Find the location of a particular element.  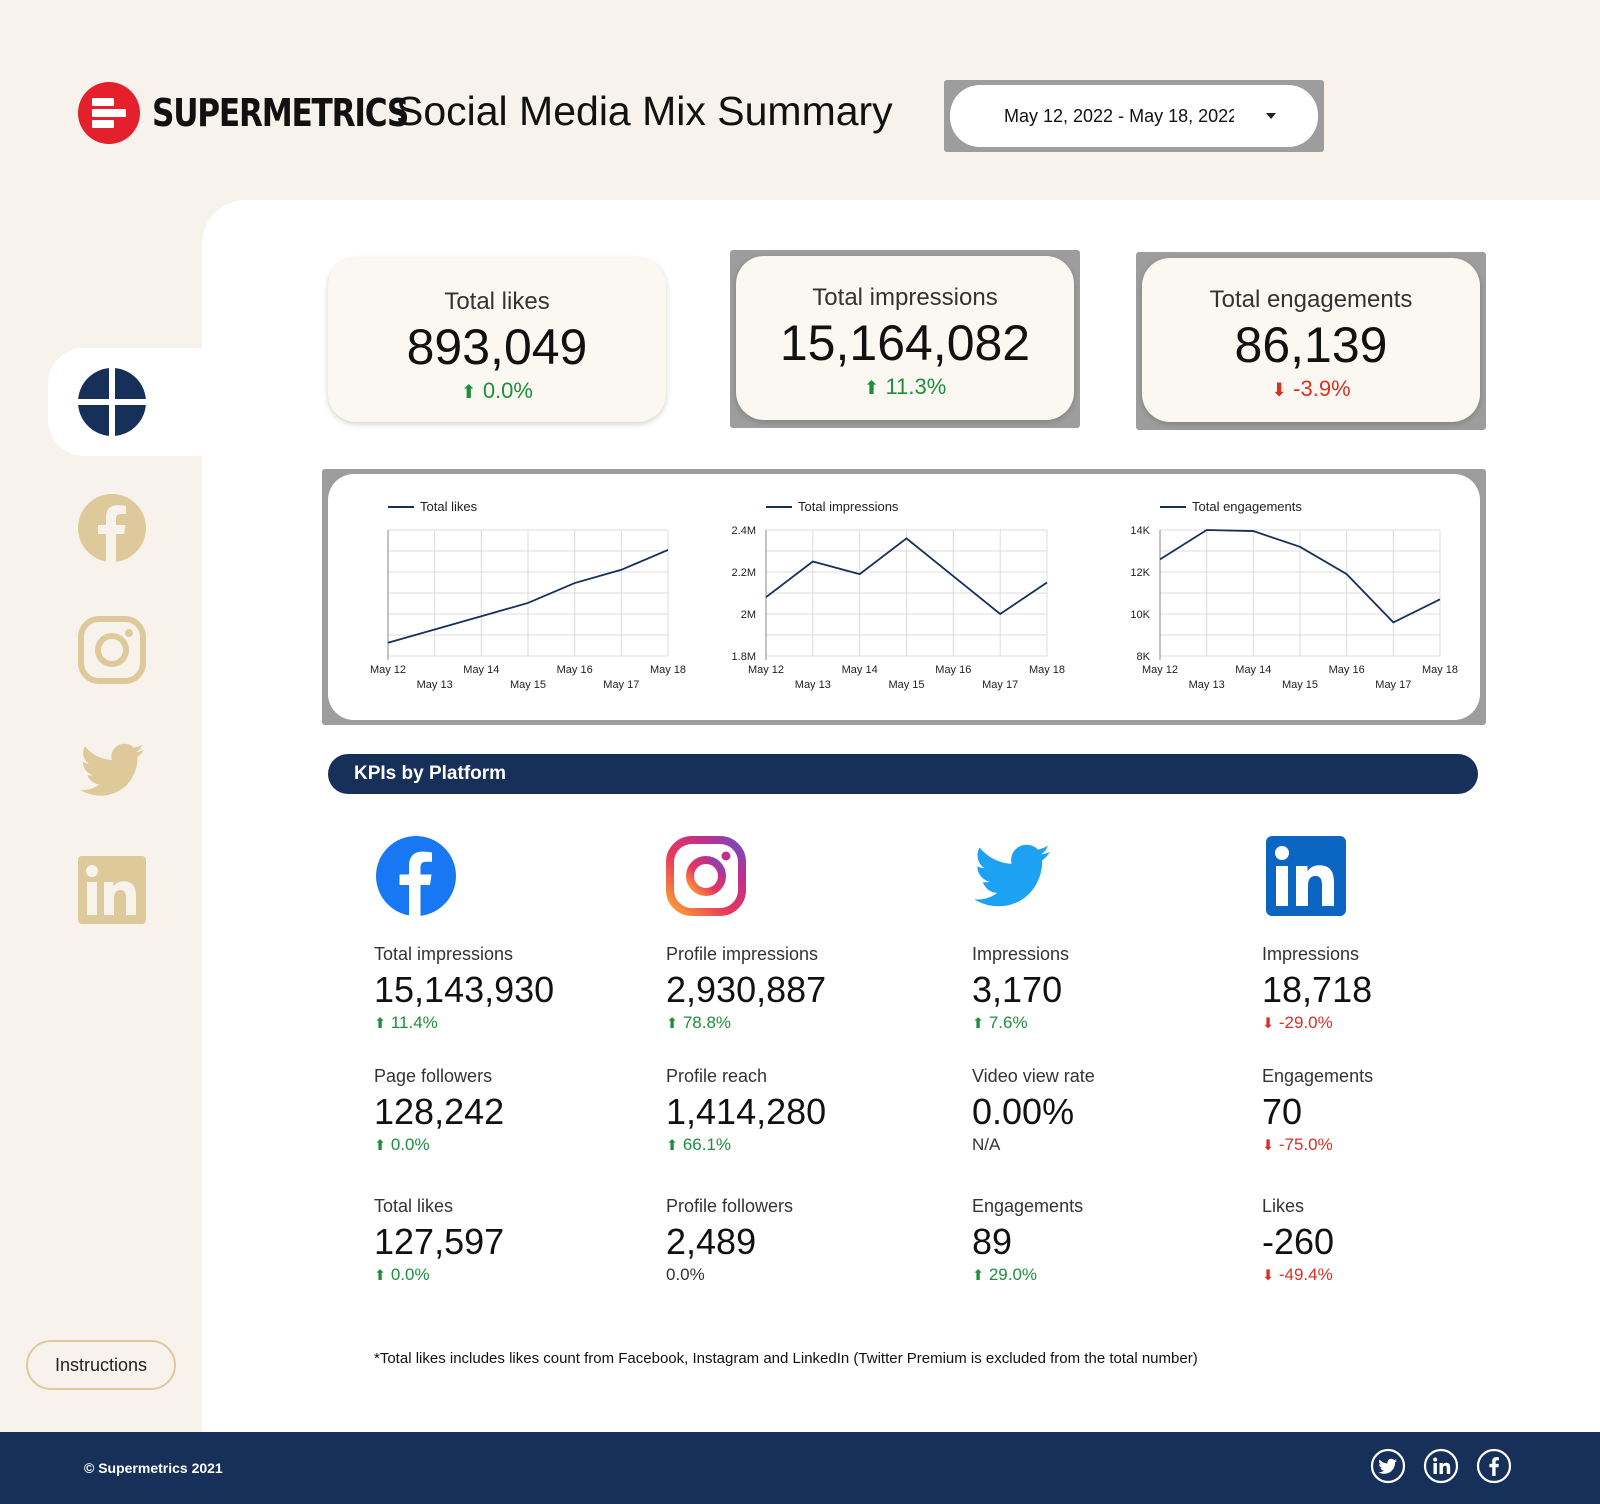

kpi-metric-delta: ⬆ 29.0% is located at coordinates (1027, 1275).